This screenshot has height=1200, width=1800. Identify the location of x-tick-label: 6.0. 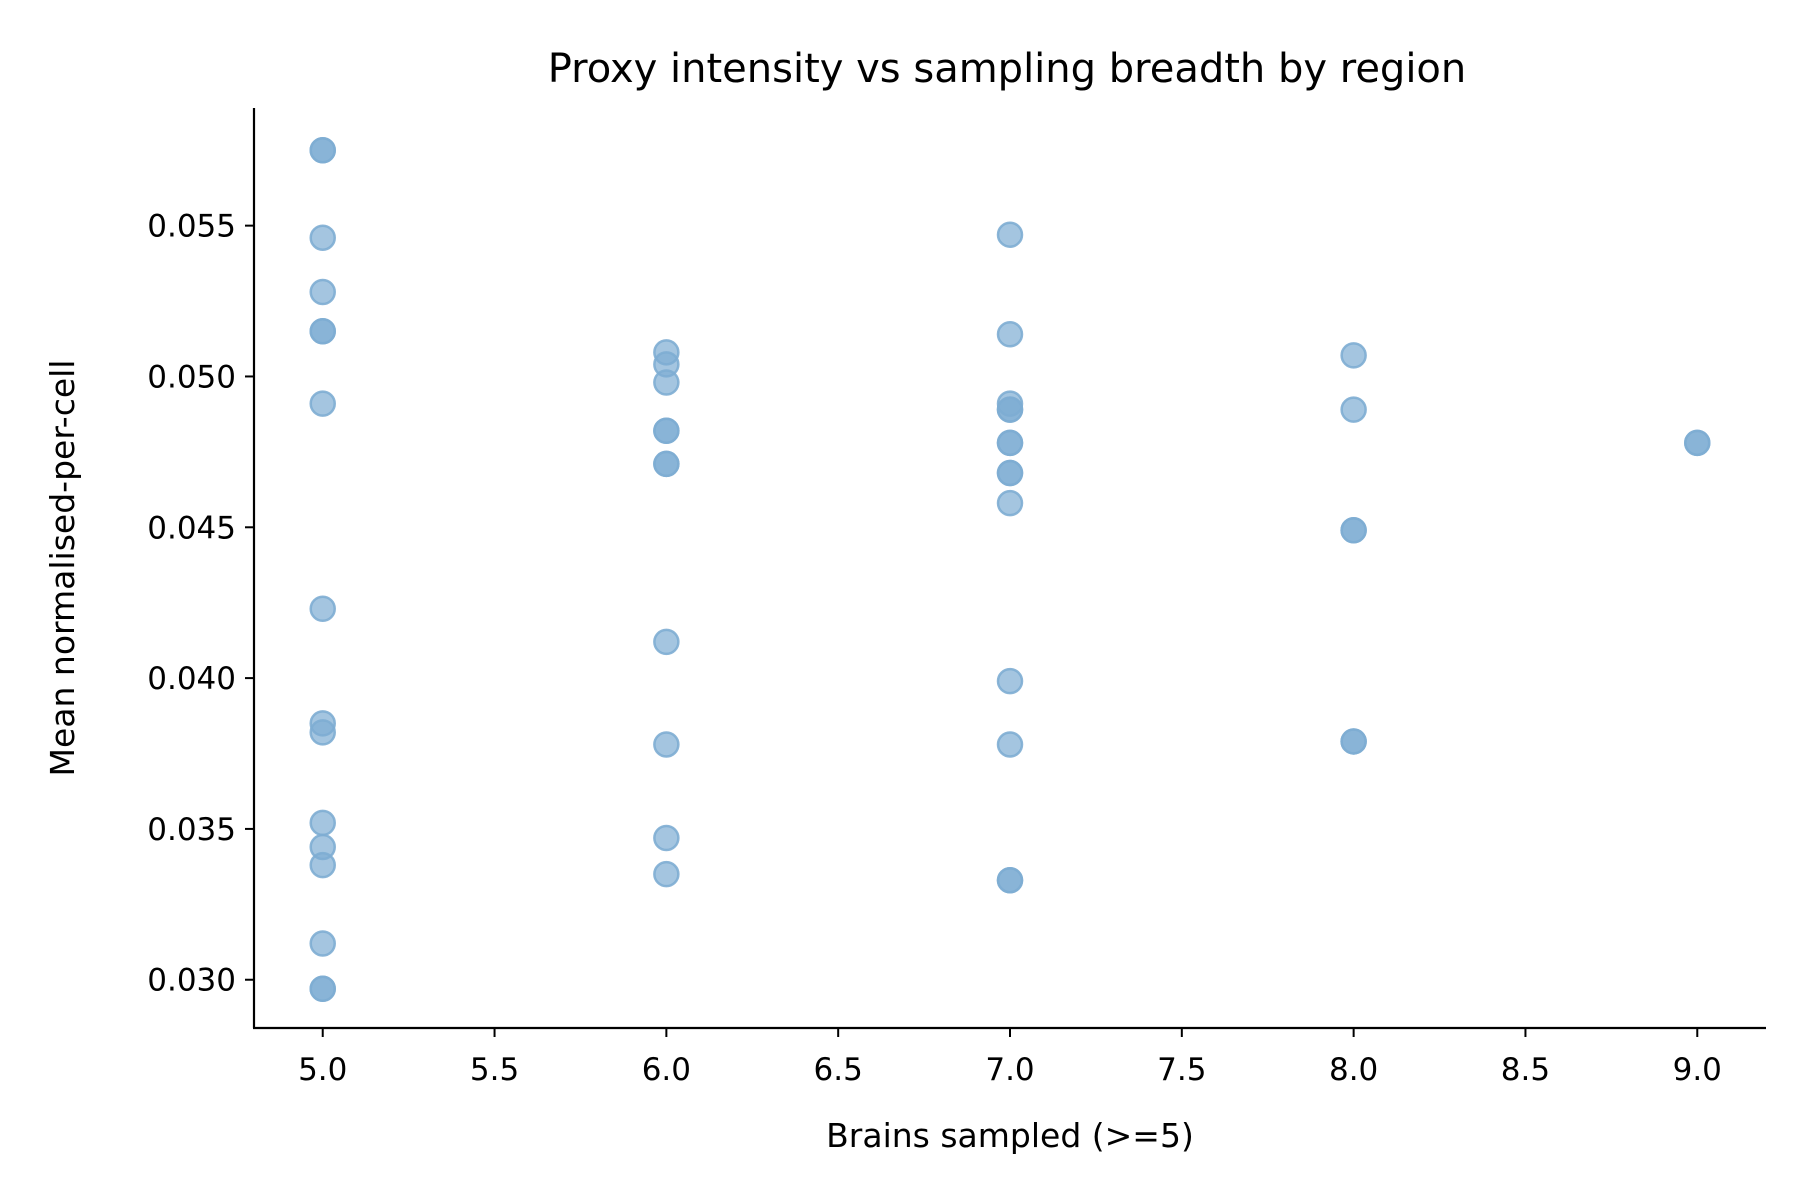
(666, 1070).